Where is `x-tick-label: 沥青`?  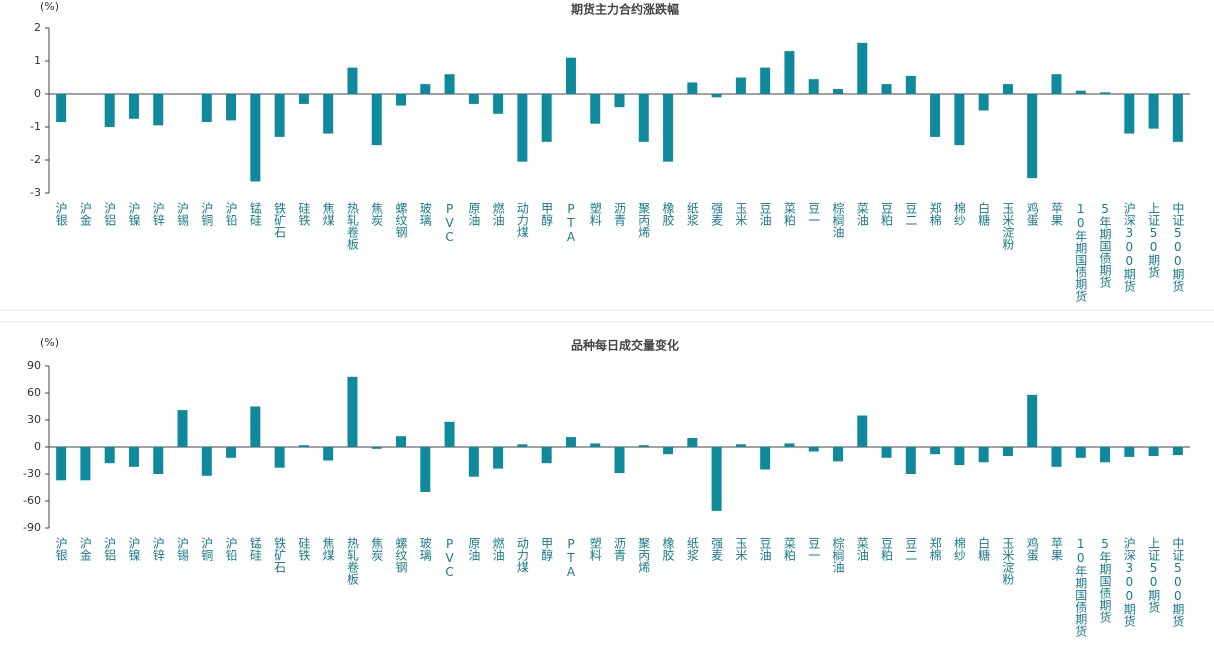
x-tick-label: 沥青 is located at coordinates (620, 549).